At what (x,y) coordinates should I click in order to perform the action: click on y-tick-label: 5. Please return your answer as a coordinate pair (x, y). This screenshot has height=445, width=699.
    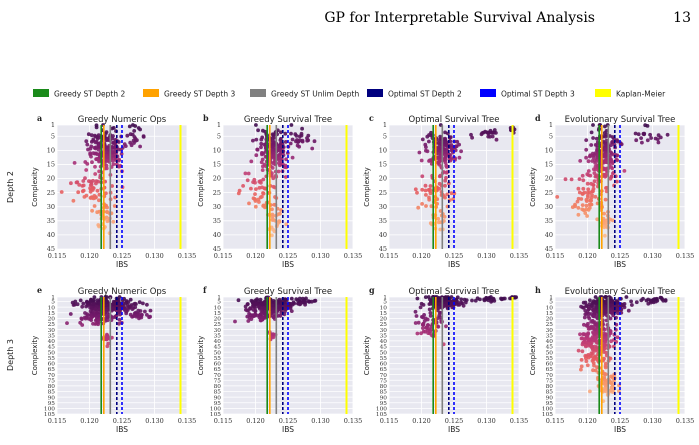
    Looking at the image, I should click on (53, 136).